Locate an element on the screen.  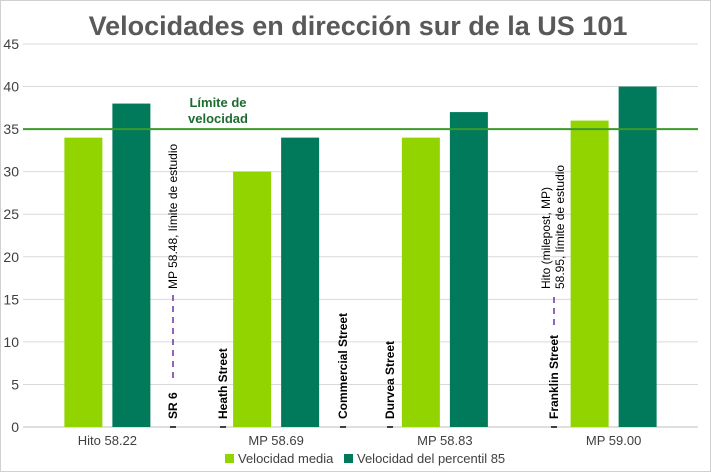
y-tick-40: 40 is located at coordinates (11, 87).